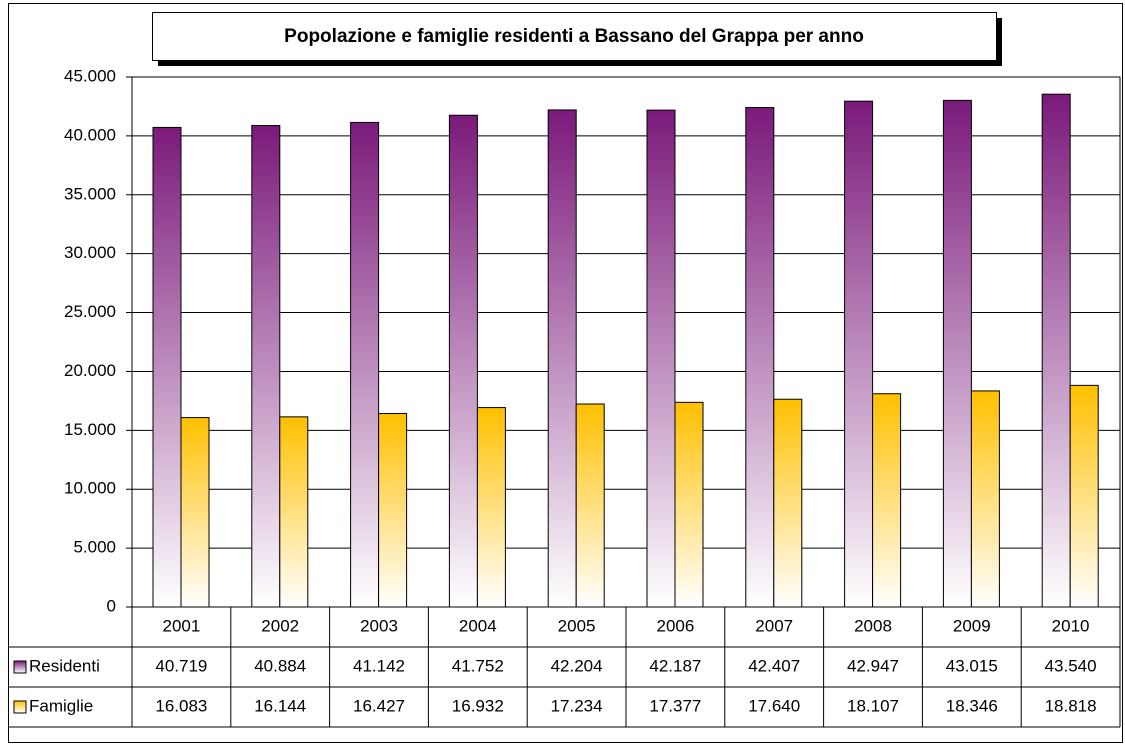 The image size is (1125, 745). I want to click on y-tick-label: 10.000, so click(90, 488).